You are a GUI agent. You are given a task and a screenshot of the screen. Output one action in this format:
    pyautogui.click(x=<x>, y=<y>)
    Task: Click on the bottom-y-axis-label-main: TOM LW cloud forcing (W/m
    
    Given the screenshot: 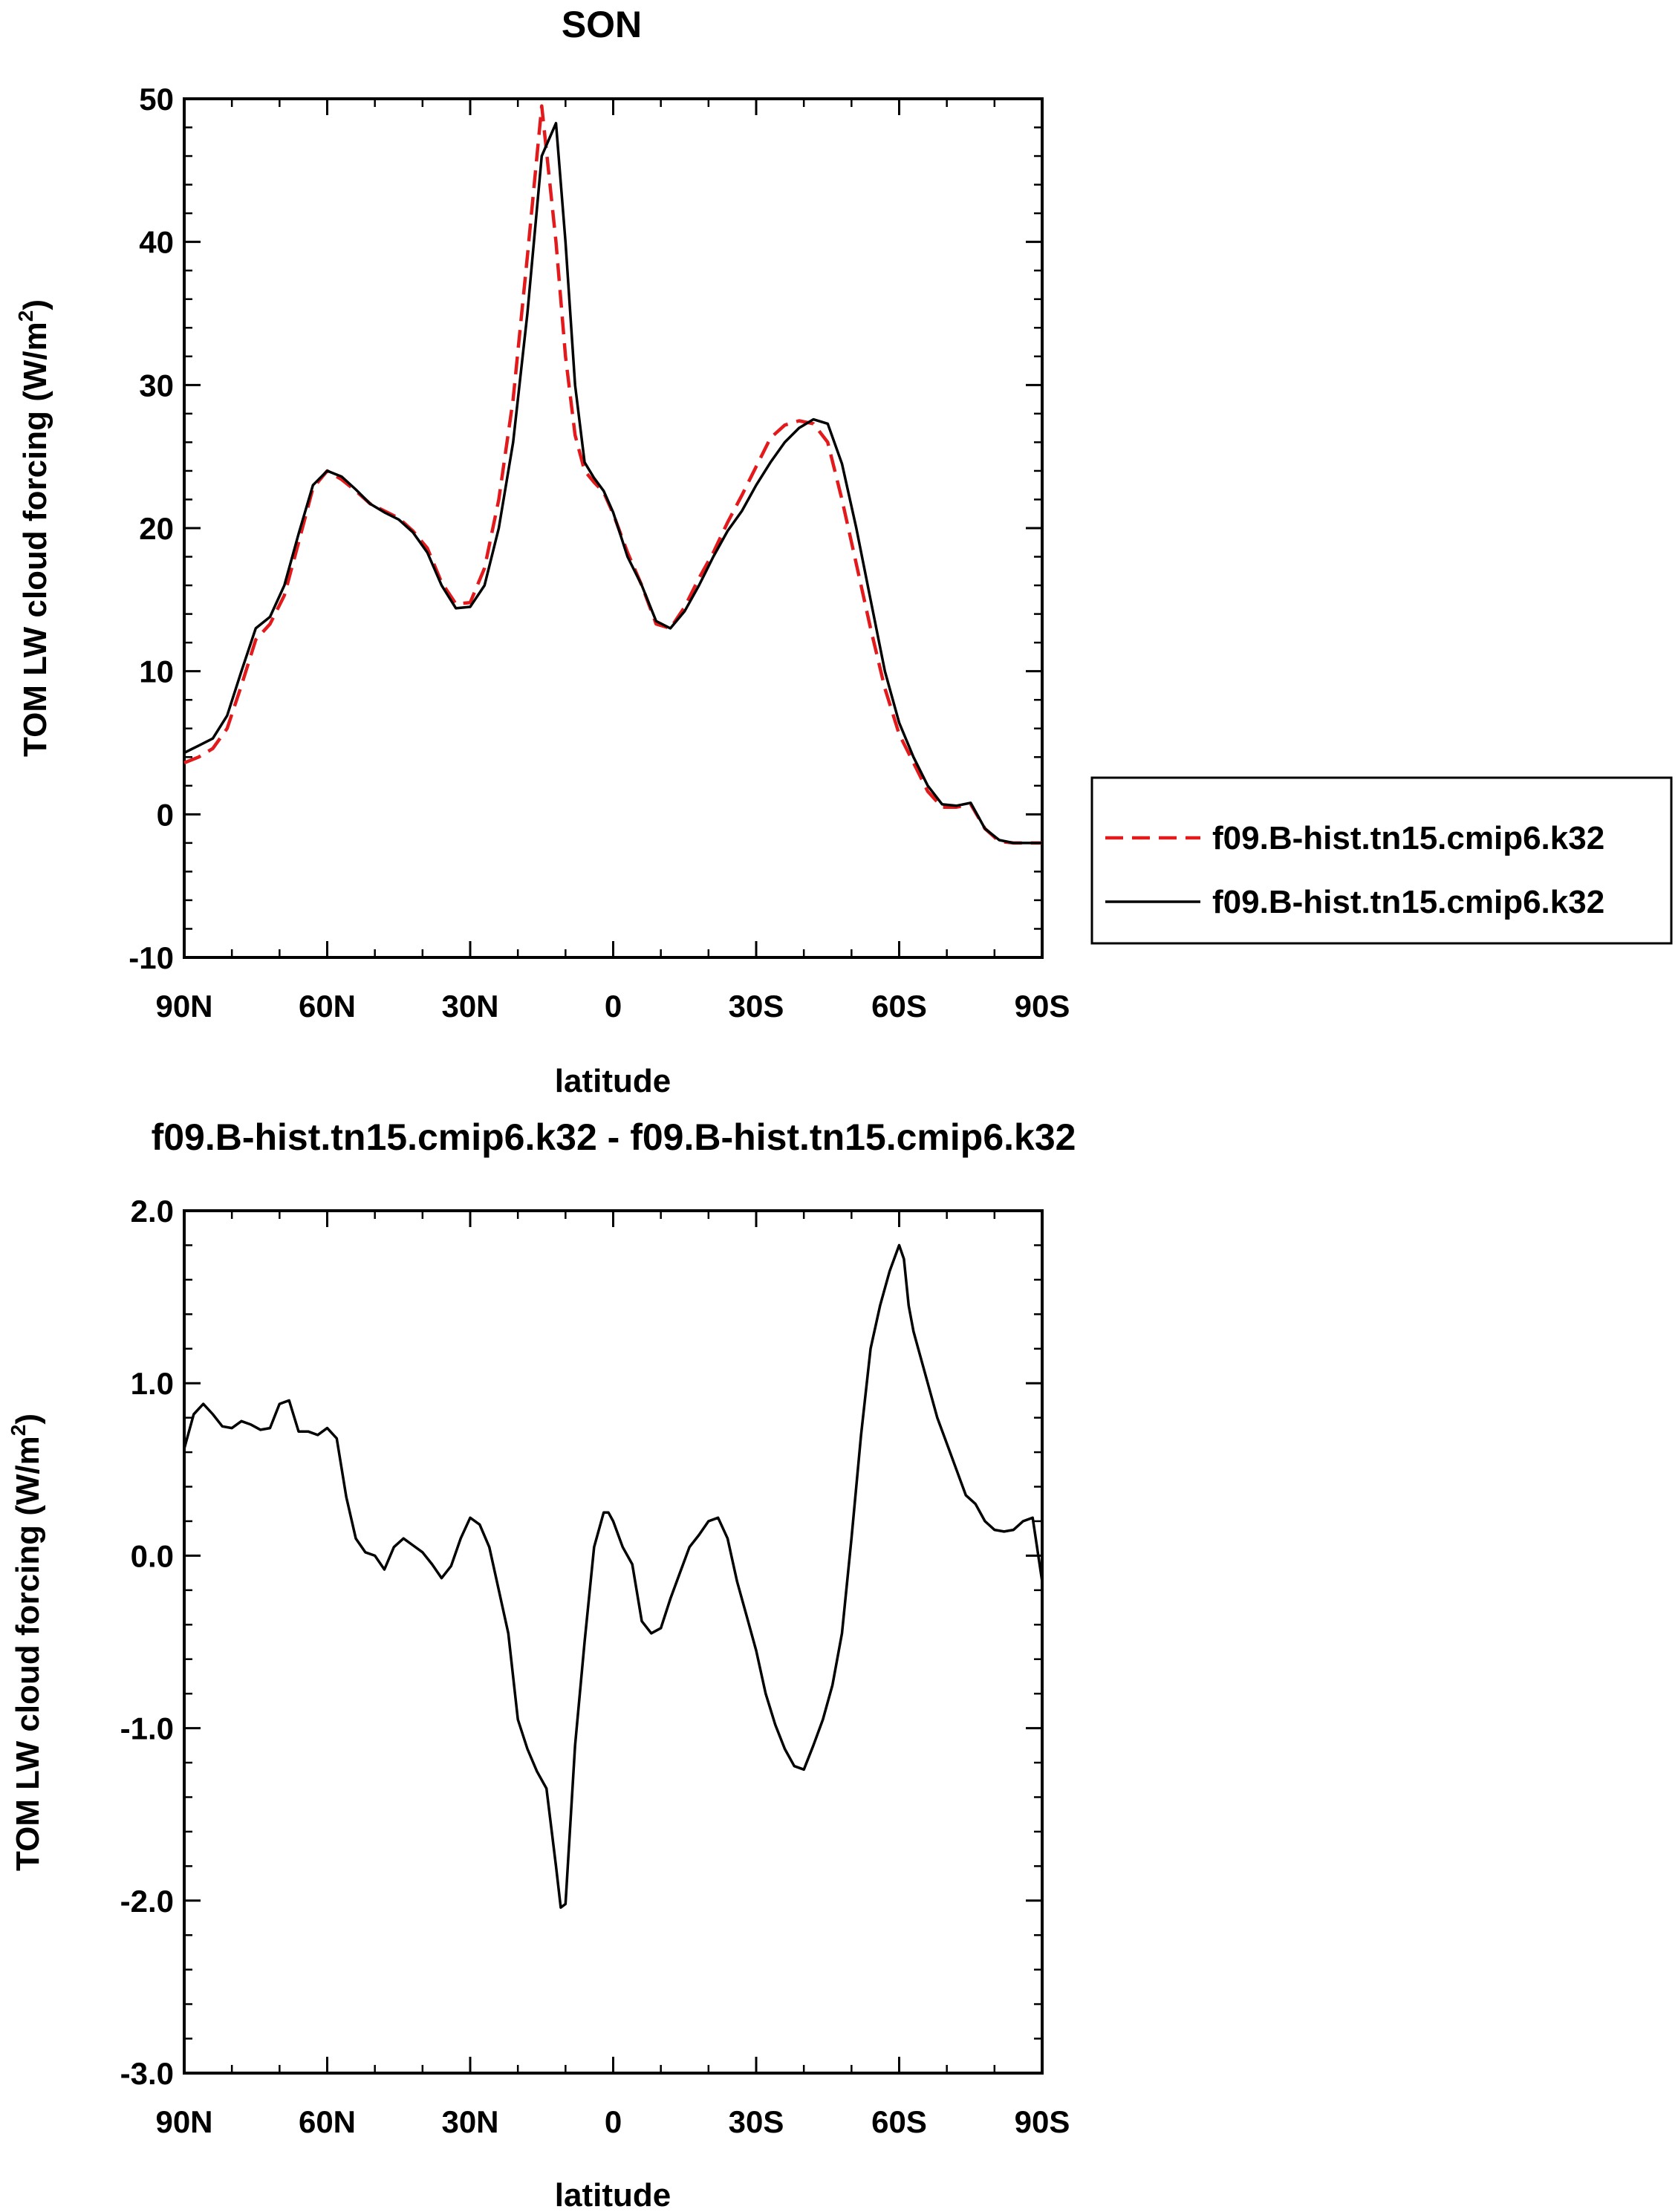 What is the action you would take?
    pyautogui.click(x=28, y=1654)
    